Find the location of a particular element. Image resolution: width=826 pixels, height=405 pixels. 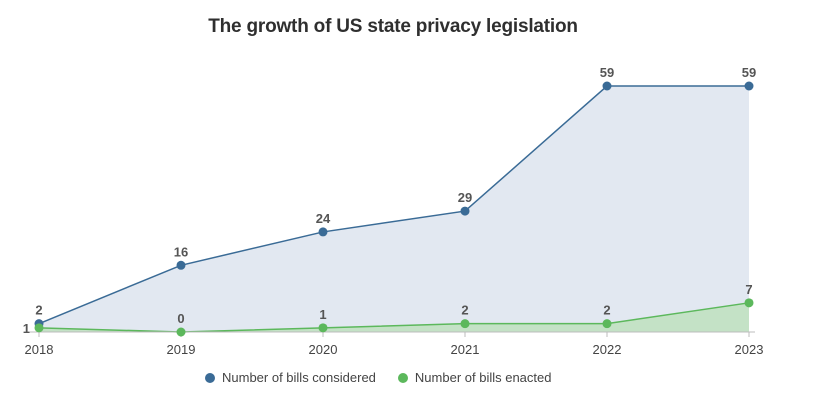

data-label-s0-2023: 59 is located at coordinates (749, 72).